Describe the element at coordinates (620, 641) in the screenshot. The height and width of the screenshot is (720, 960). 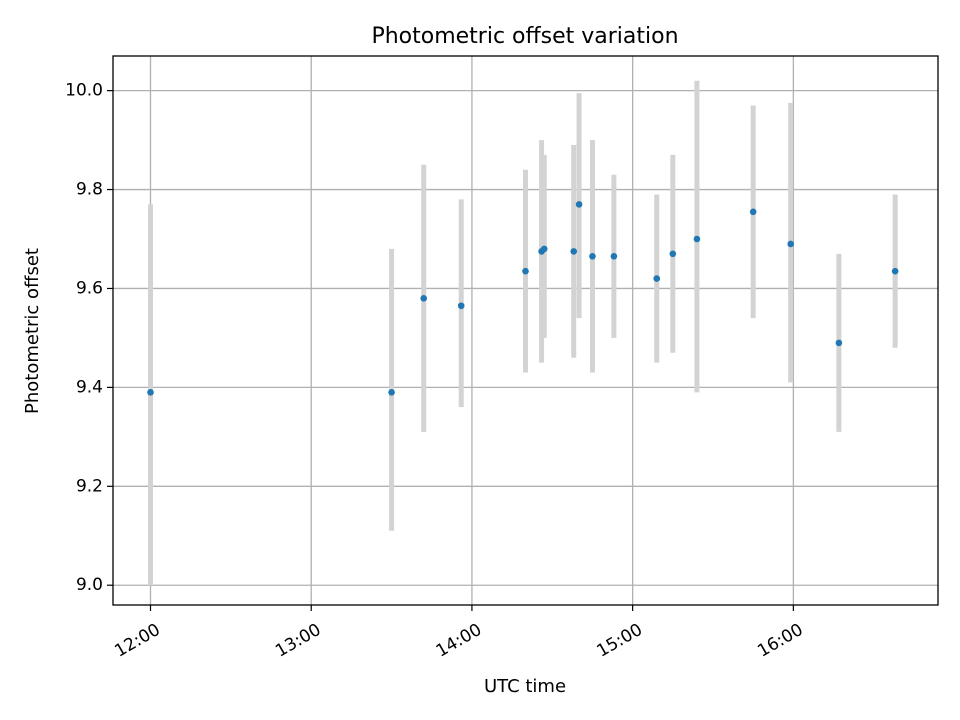
I see `x-tick-label: 15:00` at that location.